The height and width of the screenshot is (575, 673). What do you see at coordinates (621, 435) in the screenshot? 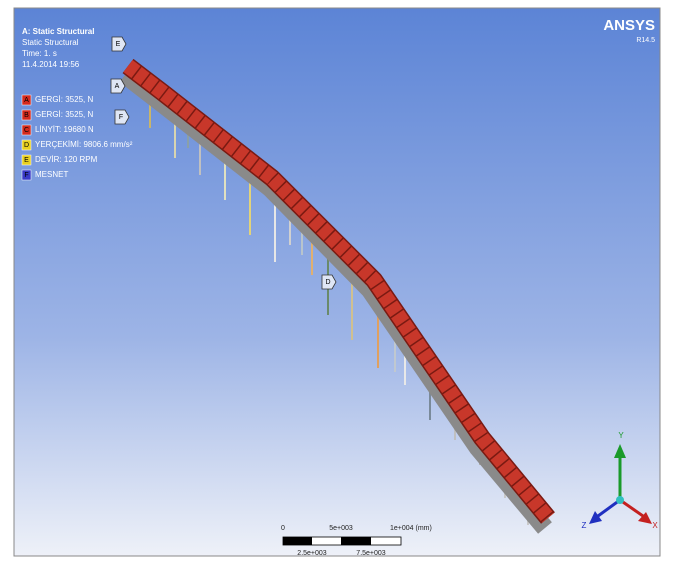
I see `axis-y: Y` at bounding box center [621, 435].